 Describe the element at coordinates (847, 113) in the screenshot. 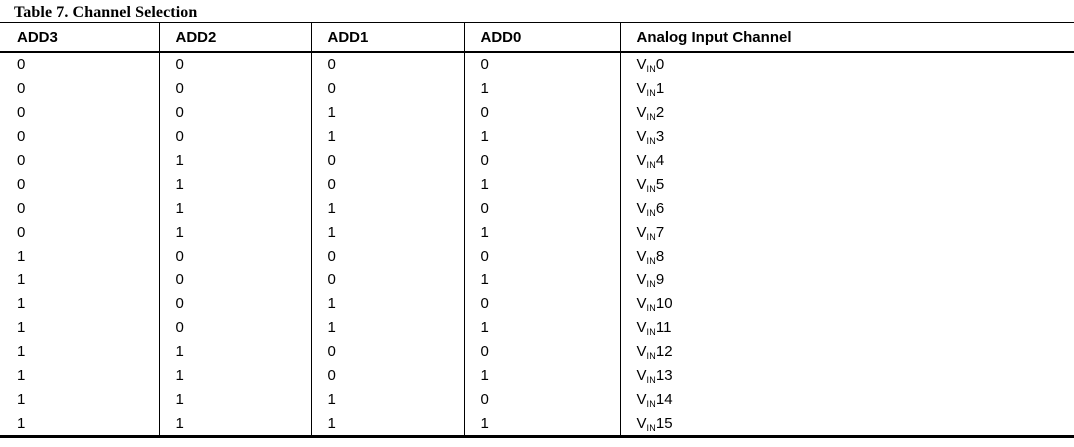

I see `cell-channel: VIN2` at that location.